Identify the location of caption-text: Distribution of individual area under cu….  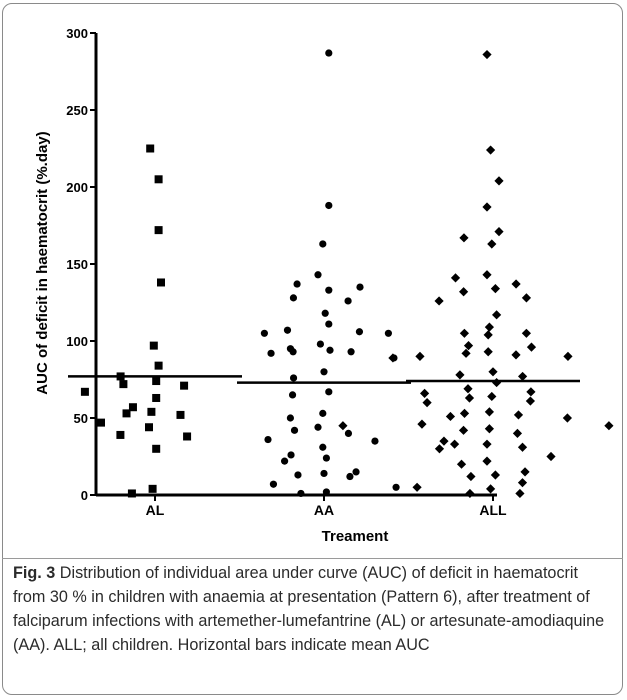
(309, 609).